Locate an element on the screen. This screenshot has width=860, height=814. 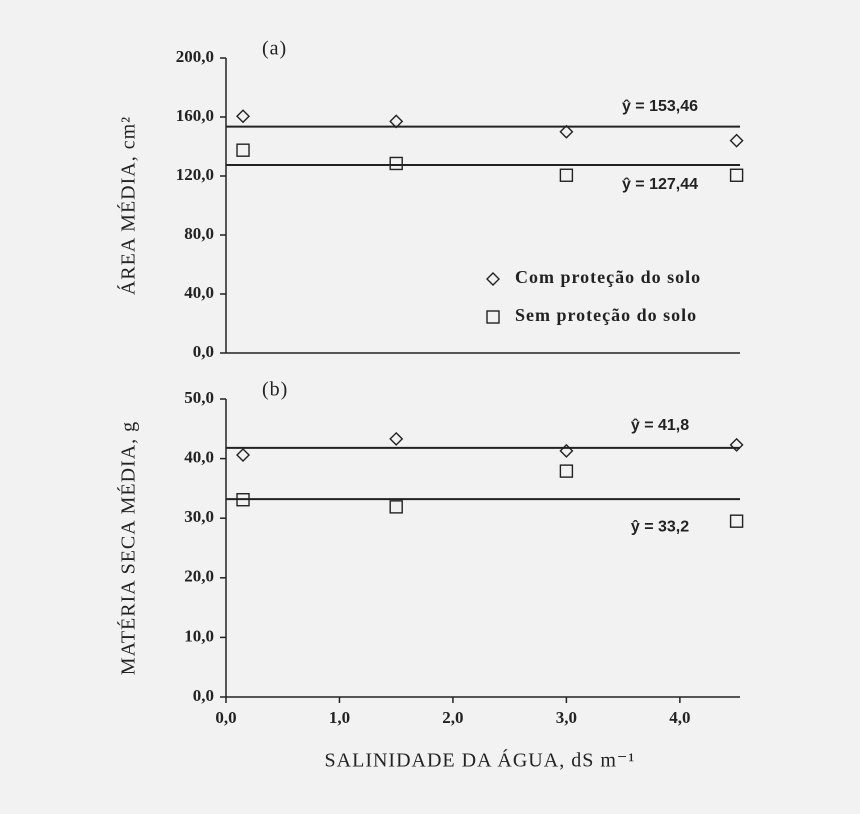
equation: ŷ = 41,8 is located at coordinates (660, 425).